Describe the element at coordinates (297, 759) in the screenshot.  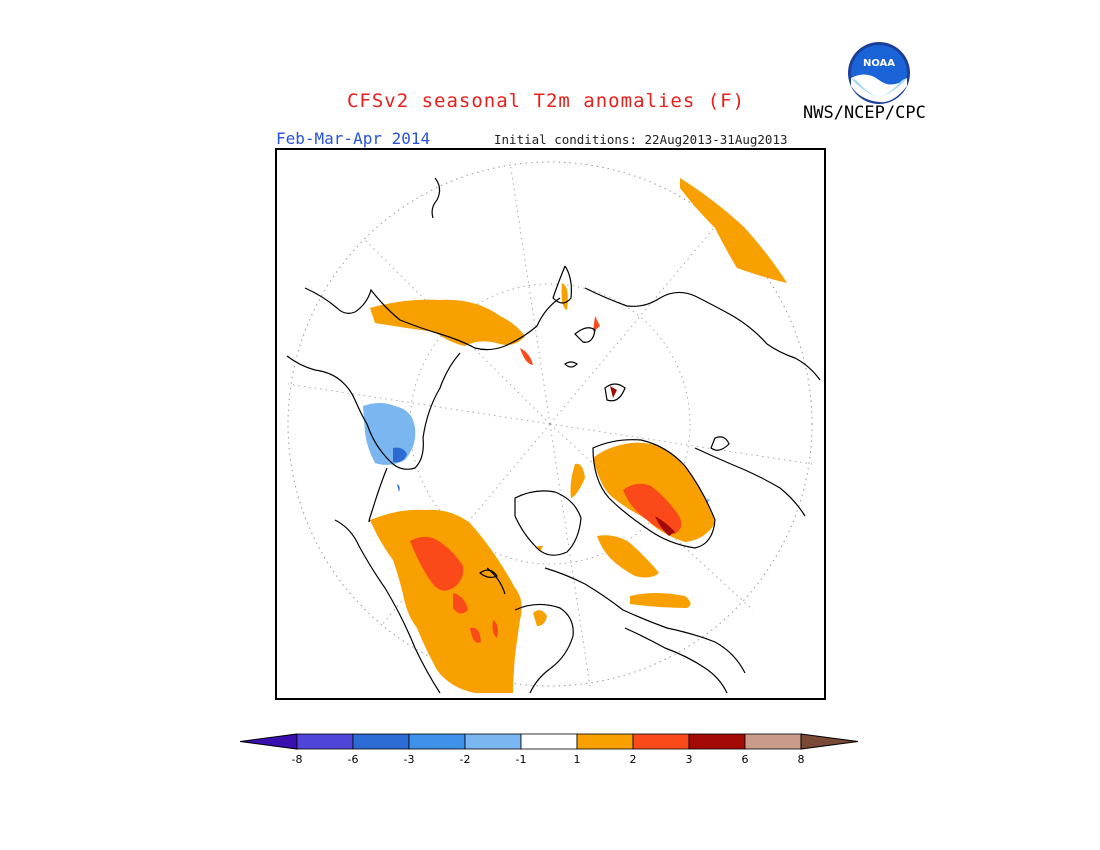
I see `colorbar-tick-label: -8` at that location.